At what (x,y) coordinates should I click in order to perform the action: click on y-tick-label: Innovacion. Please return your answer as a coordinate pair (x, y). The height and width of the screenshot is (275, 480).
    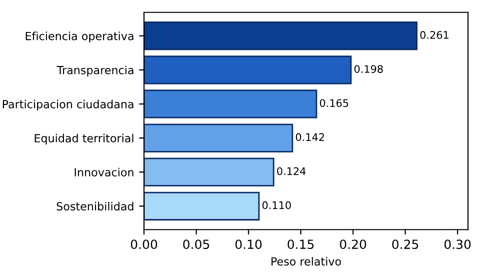
    Looking at the image, I should click on (104, 172).